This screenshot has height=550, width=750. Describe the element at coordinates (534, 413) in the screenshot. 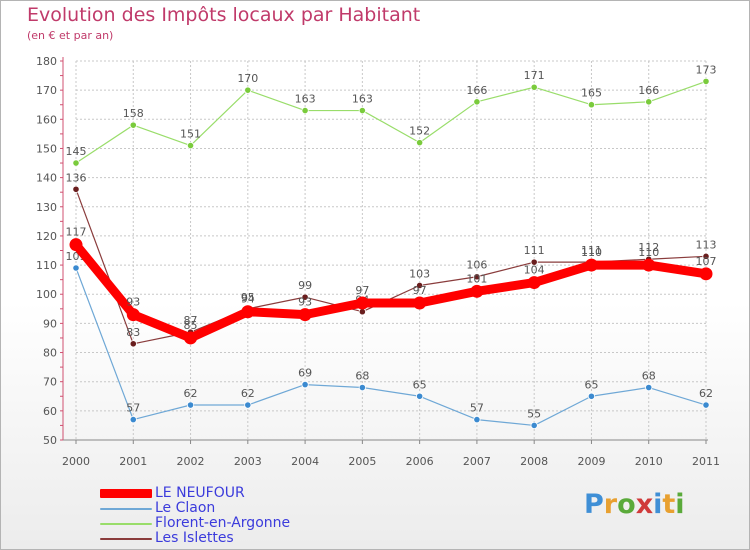

I see `data-label: 55` at that location.